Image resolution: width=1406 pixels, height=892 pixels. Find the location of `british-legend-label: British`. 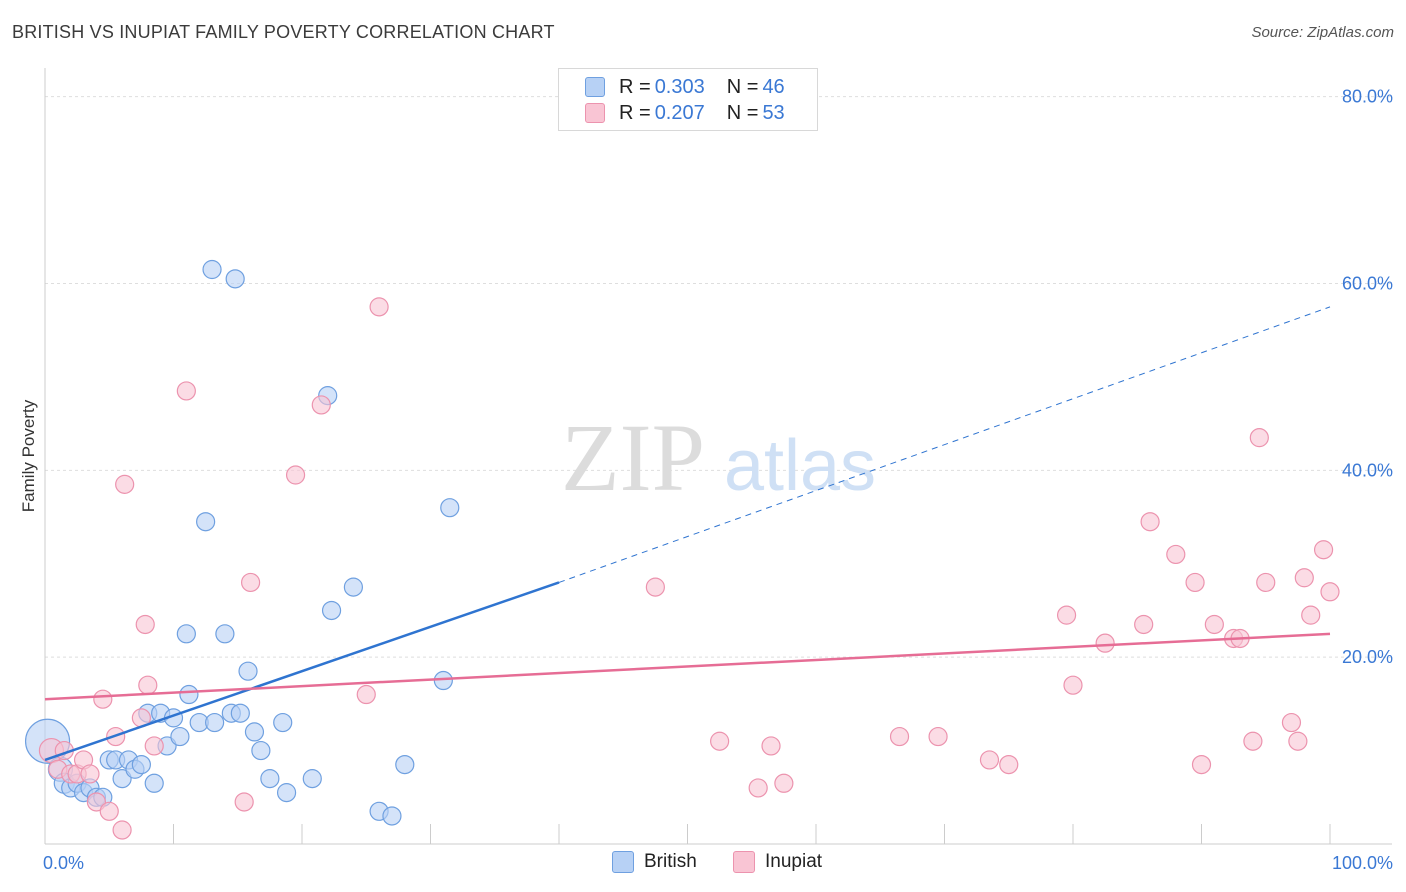

british-legend-label: British is located at coordinates (670, 861).